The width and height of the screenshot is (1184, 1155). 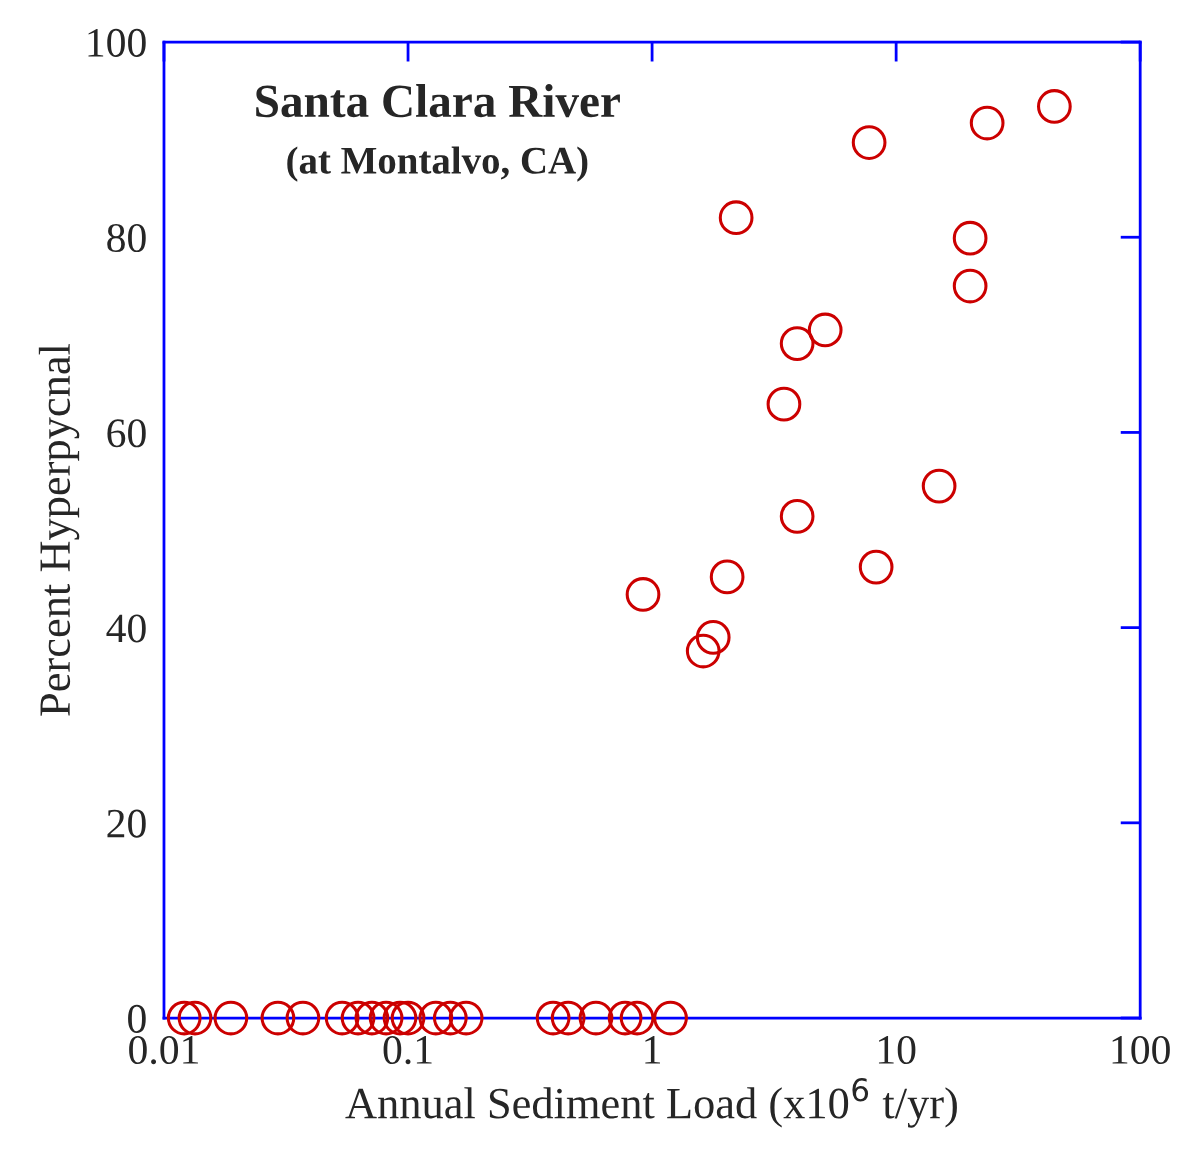 What do you see at coordinates (438, 101) in the screenshot?
I see `text: Santa Clara River` at bounding box center [438, 101].